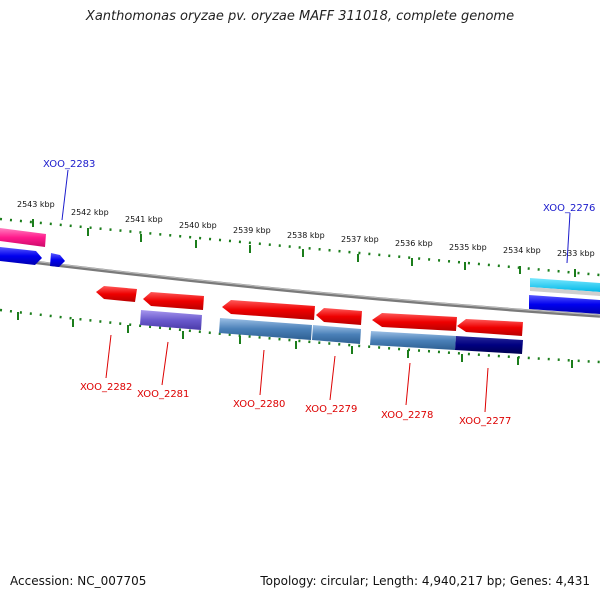 The image size is (600, 600). What do you see at coordinates (144, 219) in the screenshot?
I see `kbp-label: 2541 kbp` at bounding box center [144, 219].